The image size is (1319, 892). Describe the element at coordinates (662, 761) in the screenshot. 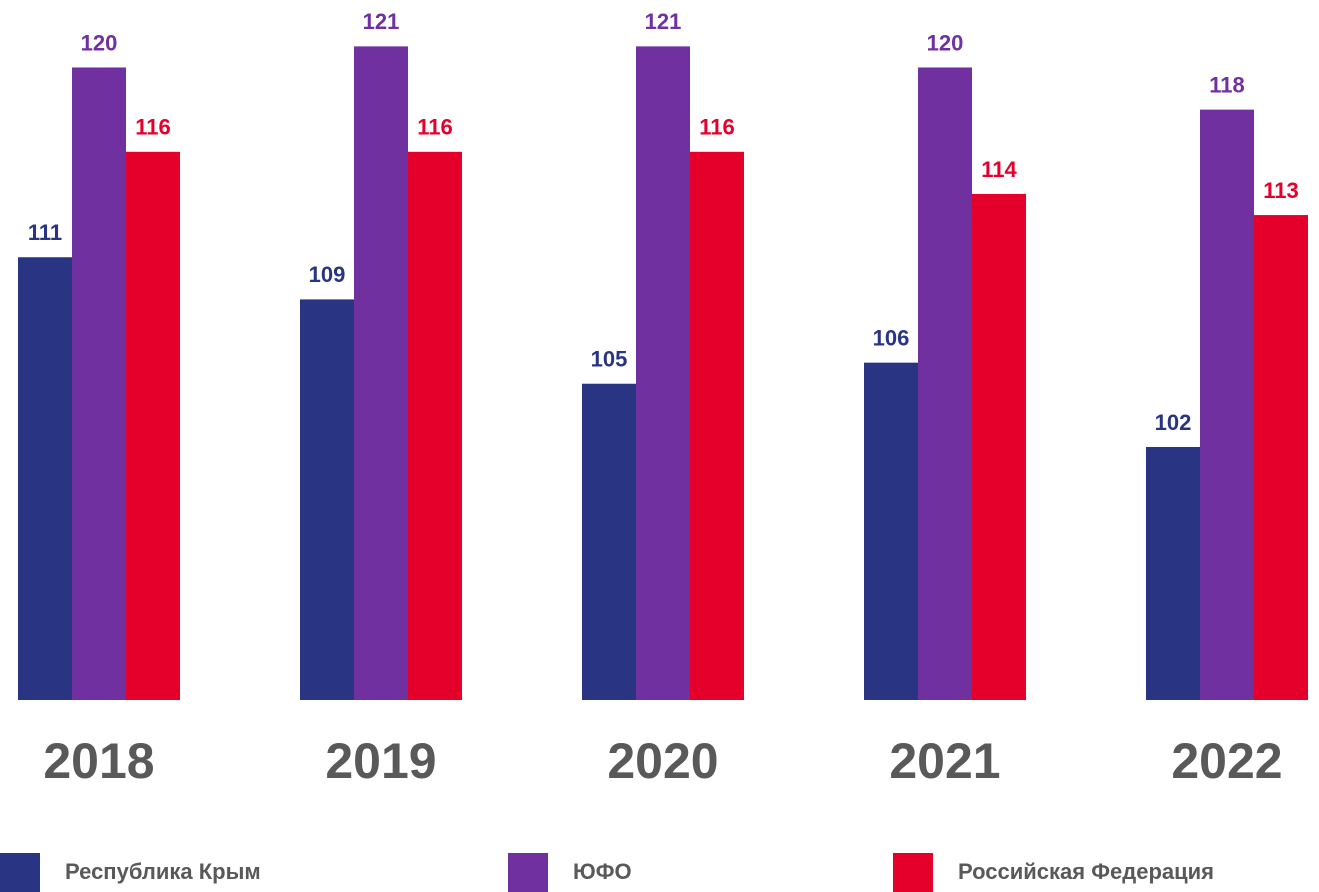

I see `x-tick-label: 2020` at that location.